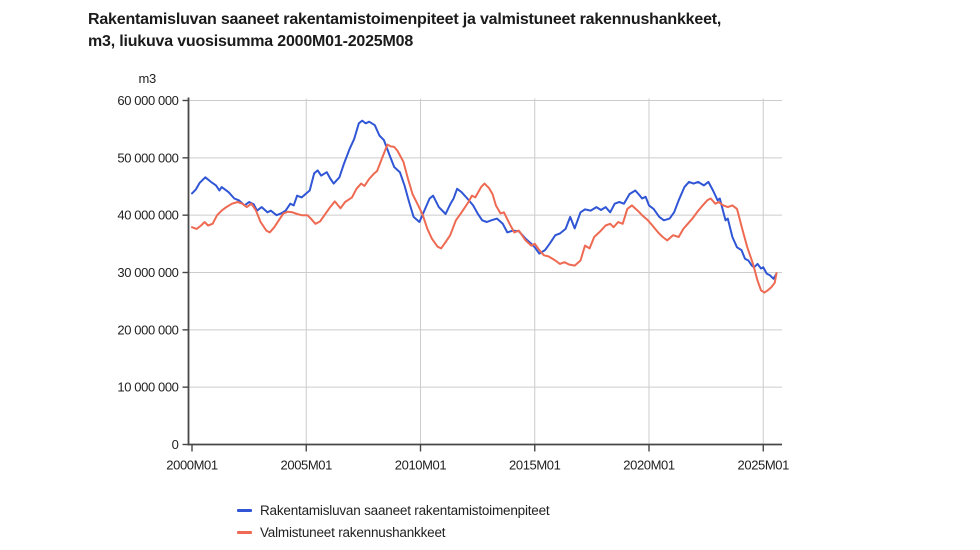 The width and height of the screenshot is (980, 550). What do you see at coordinates (147, 272) in the screenshot?
I see `y-tick-label: 30 000 000` at bounding box center [147, 272].